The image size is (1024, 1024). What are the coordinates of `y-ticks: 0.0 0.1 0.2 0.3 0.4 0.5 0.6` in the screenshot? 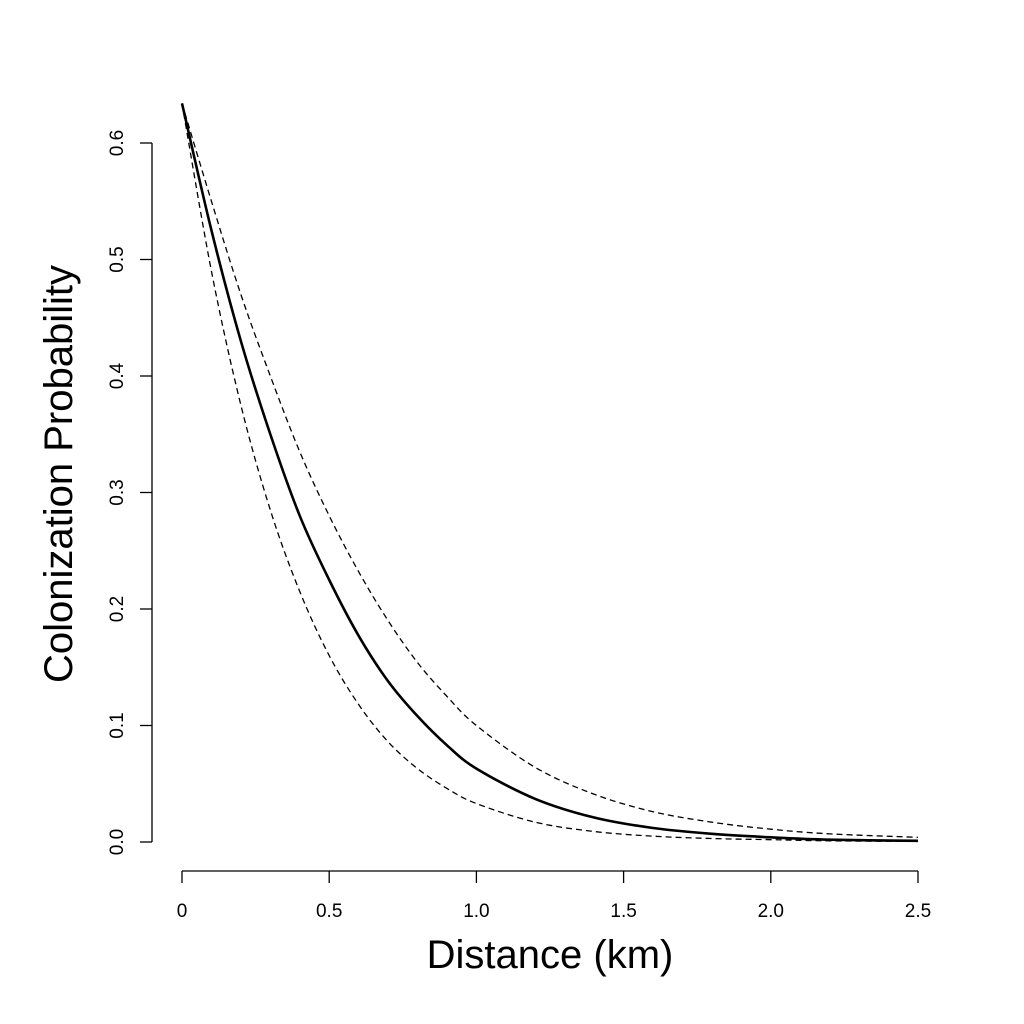 It's located at (129, 492).